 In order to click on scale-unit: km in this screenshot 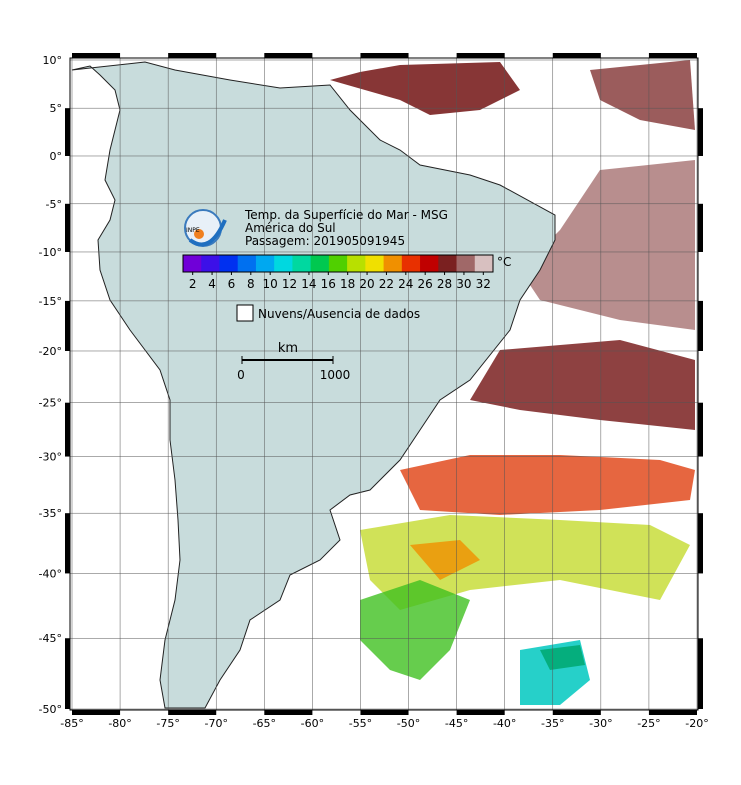, I will do `click(288, 348)`.